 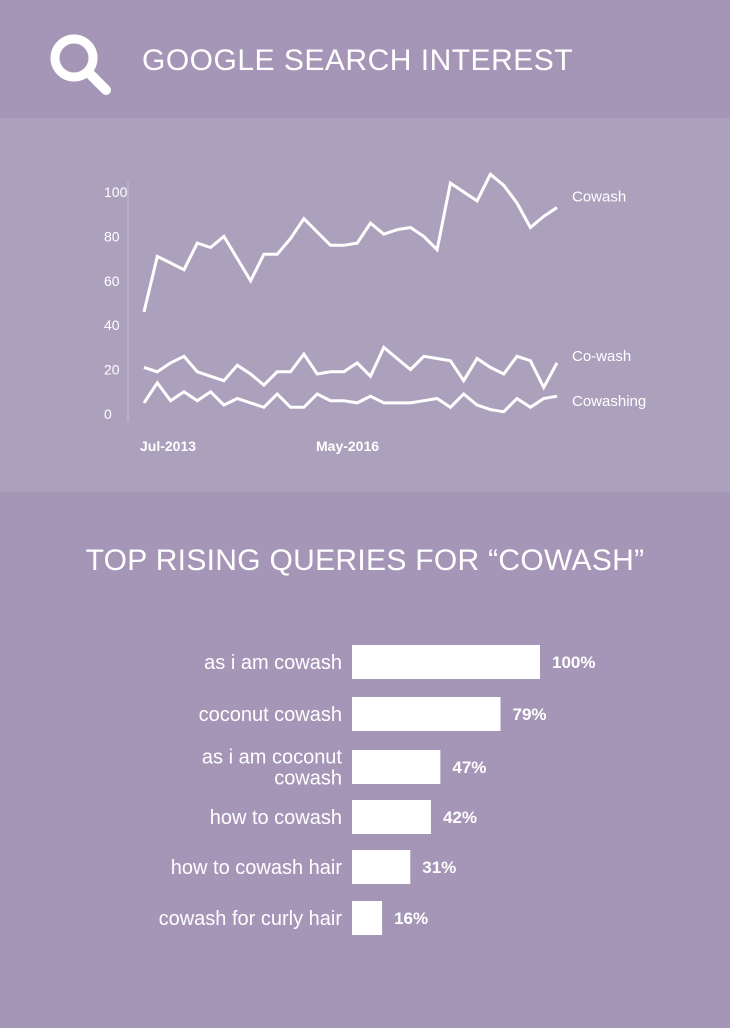 What do you see at coordinates (108, 414) in the screenshot?
I see `y-tick-label: 0` at bounding box center [108, 414].